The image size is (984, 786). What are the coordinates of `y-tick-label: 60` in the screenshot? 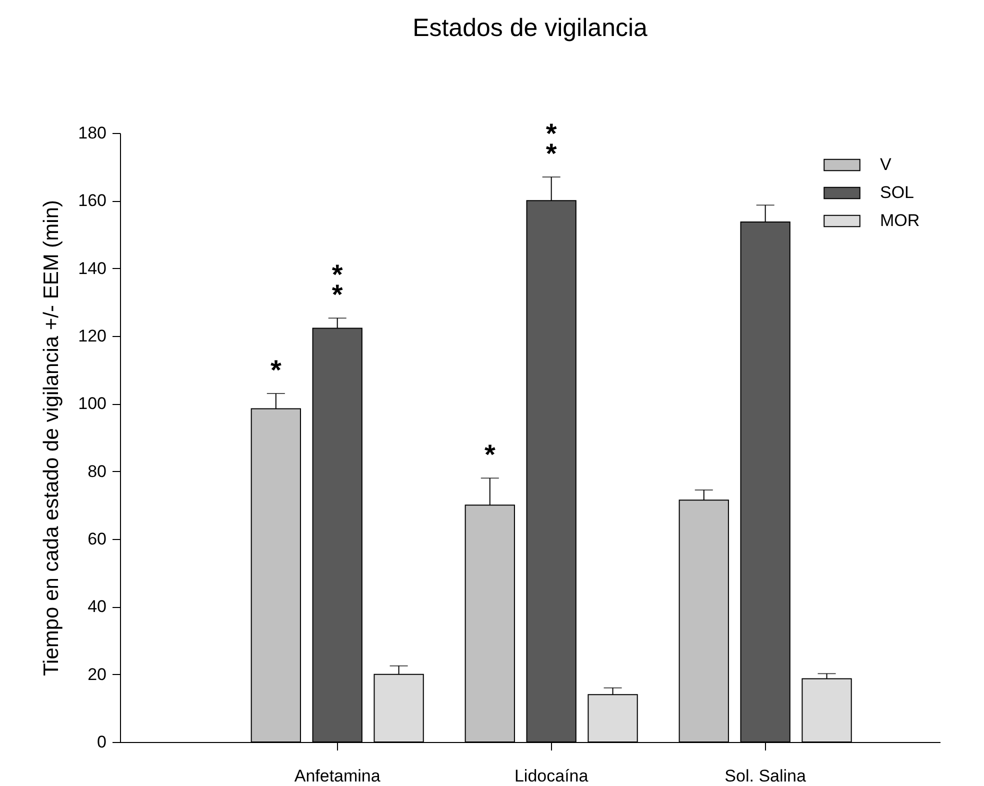 It's located at (97, 539).